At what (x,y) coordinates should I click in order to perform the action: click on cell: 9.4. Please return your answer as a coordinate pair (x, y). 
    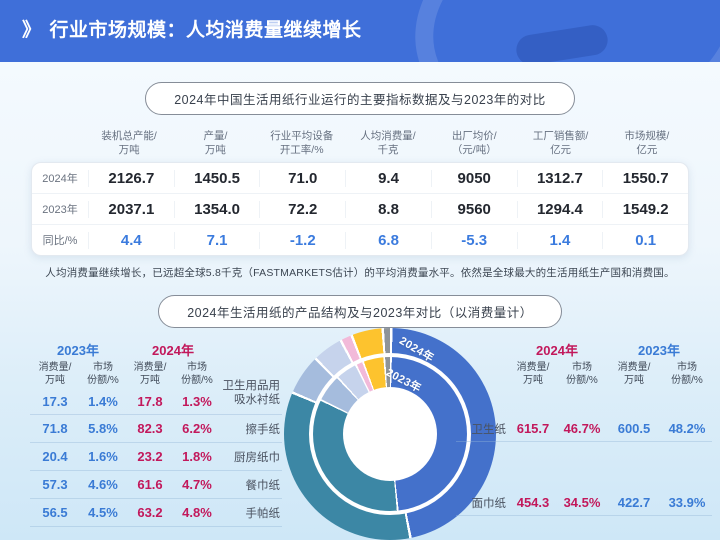
    Looking at the image, I should click on (388, 178).